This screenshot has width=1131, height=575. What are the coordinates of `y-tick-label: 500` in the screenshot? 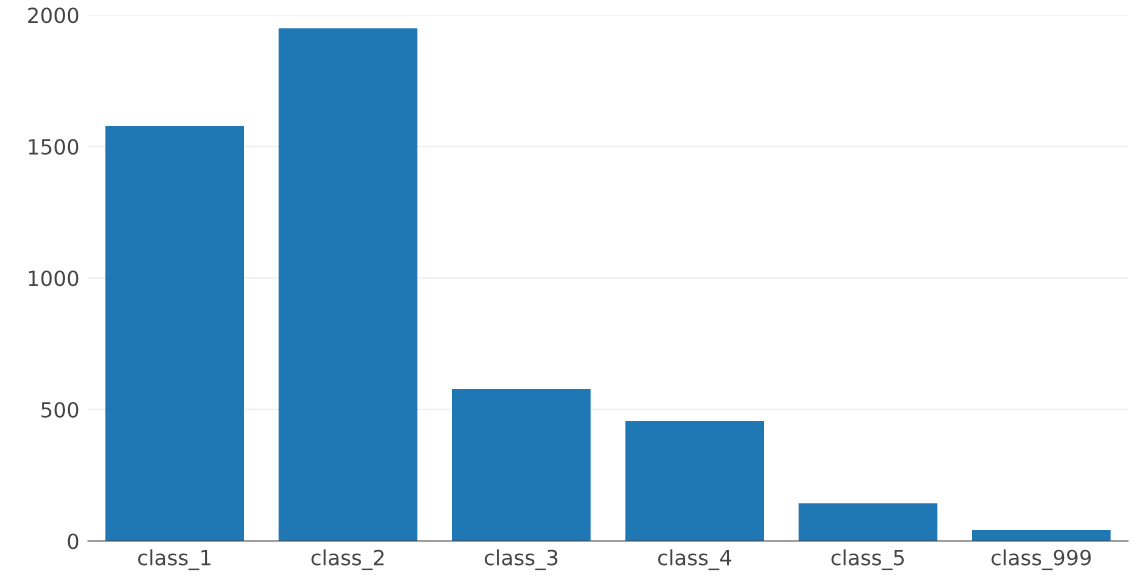 It's located at (60, 409).